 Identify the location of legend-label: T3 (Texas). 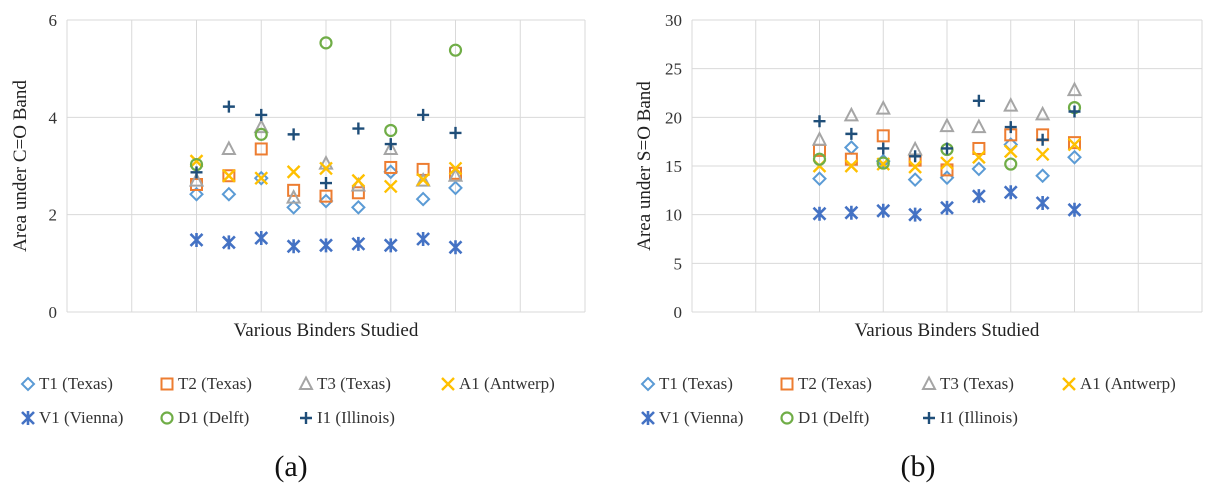
(354, 383).